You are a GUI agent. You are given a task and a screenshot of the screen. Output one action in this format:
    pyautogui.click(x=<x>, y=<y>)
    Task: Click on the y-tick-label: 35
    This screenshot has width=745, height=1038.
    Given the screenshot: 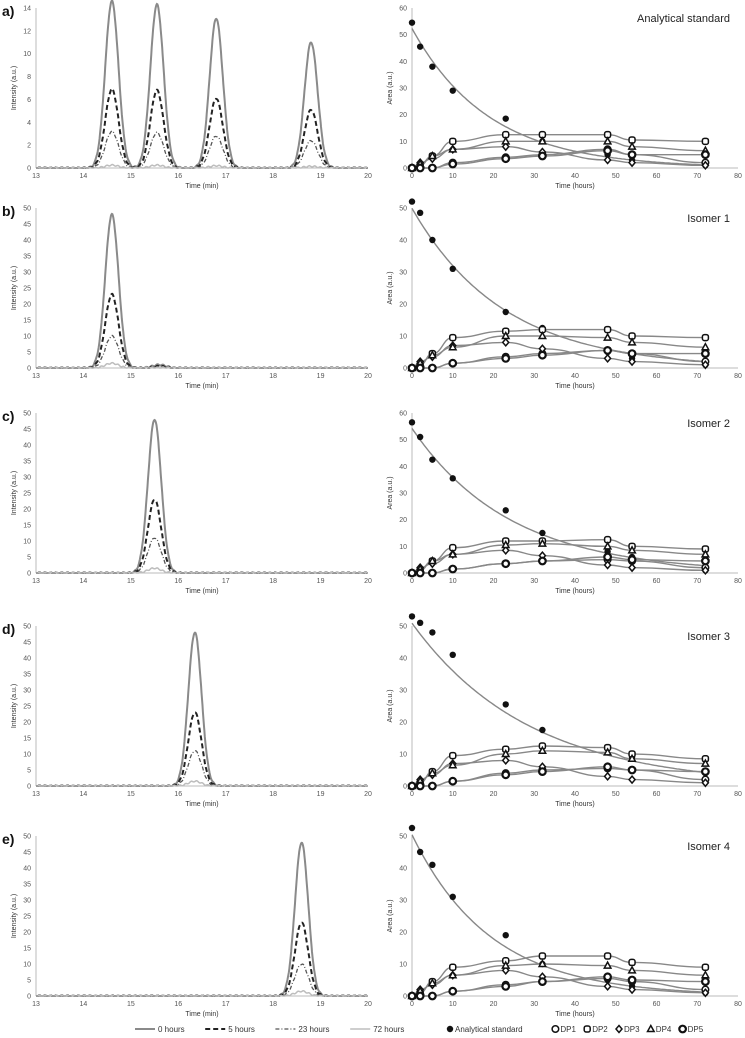 What is the action you would take?
    pyautogui.click(x=27, y=257)
    